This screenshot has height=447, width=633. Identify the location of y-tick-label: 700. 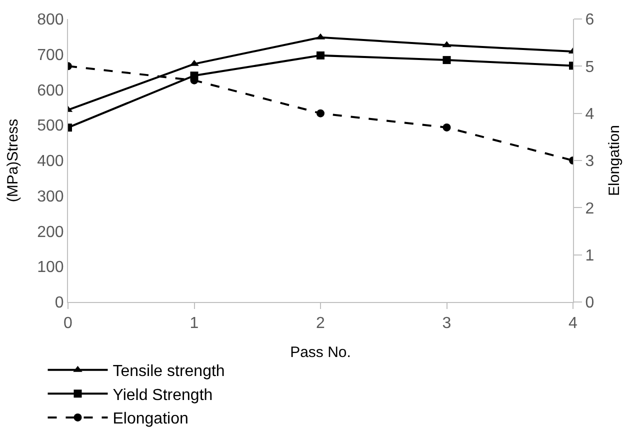
(50, 55).